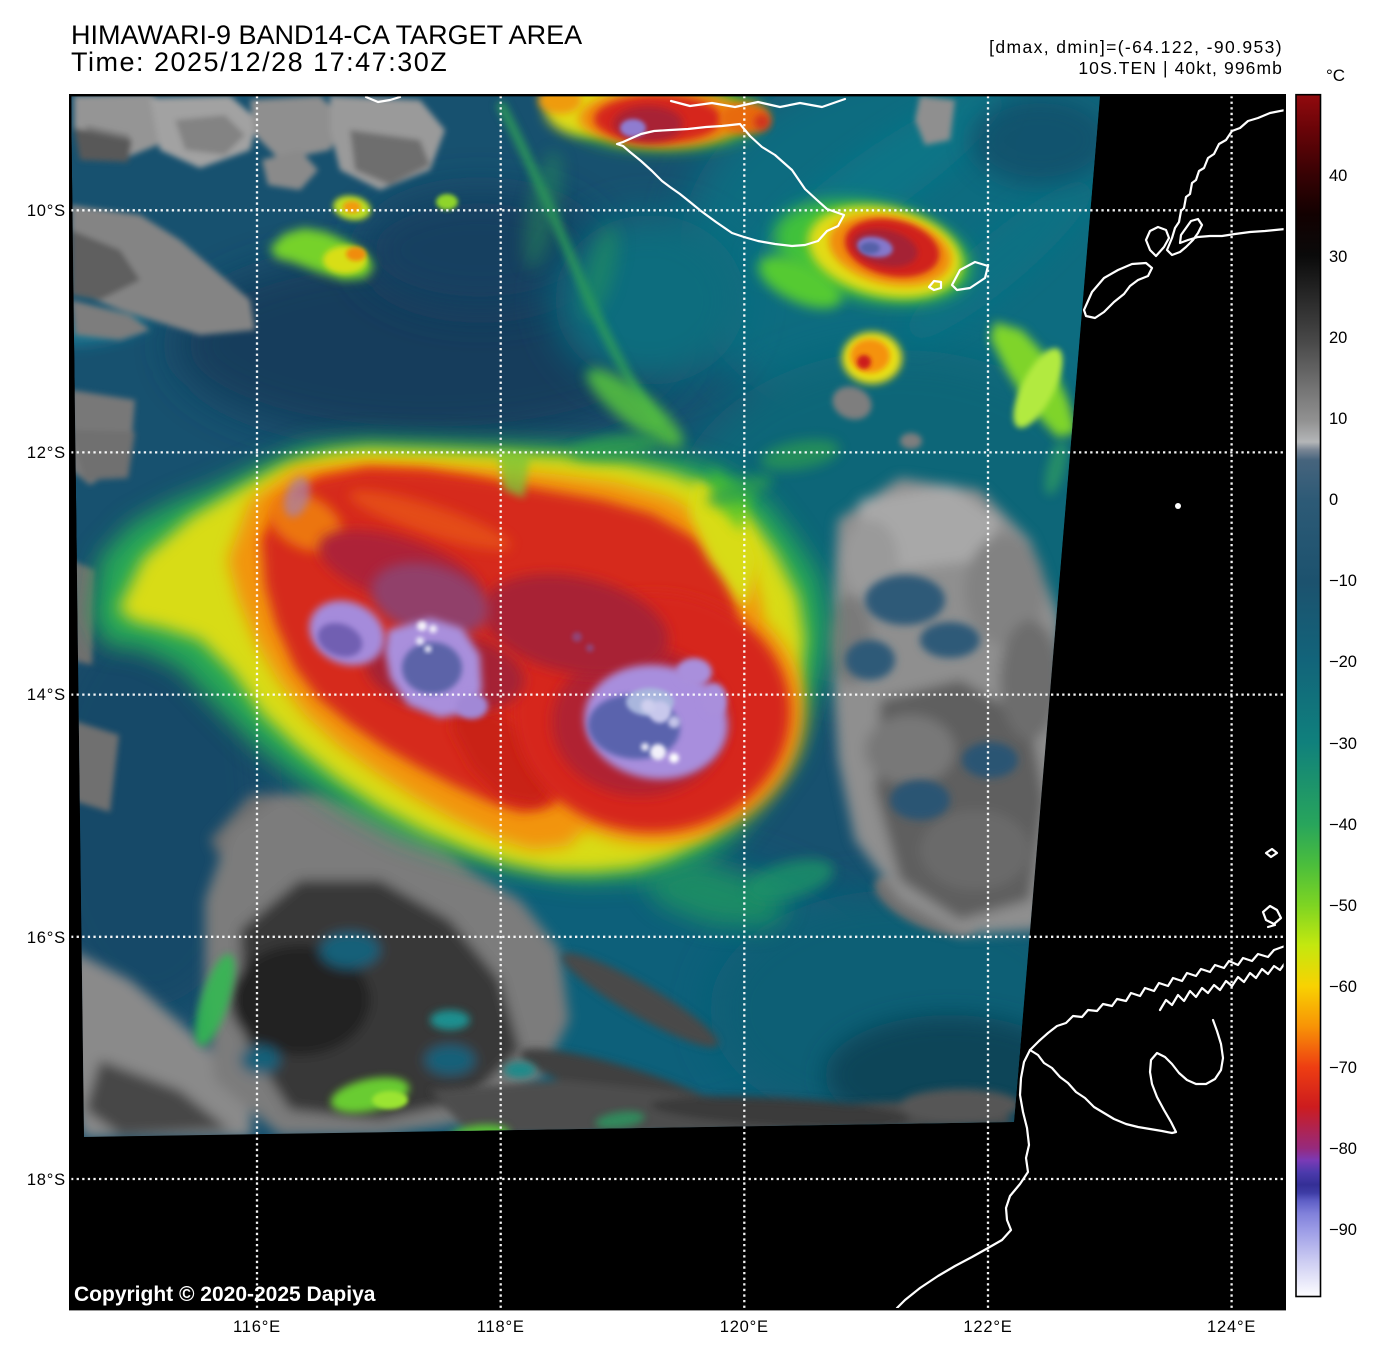 The image size is (1388, 1359). What do you see at coordinates (1136, 47) in the screenshot?
I see `svg-text:[dmax, dmin]=(-64.122, -90.953: [dmax, dmin]=(-64.122, -90.953)` at bounding box center [1136, 47].